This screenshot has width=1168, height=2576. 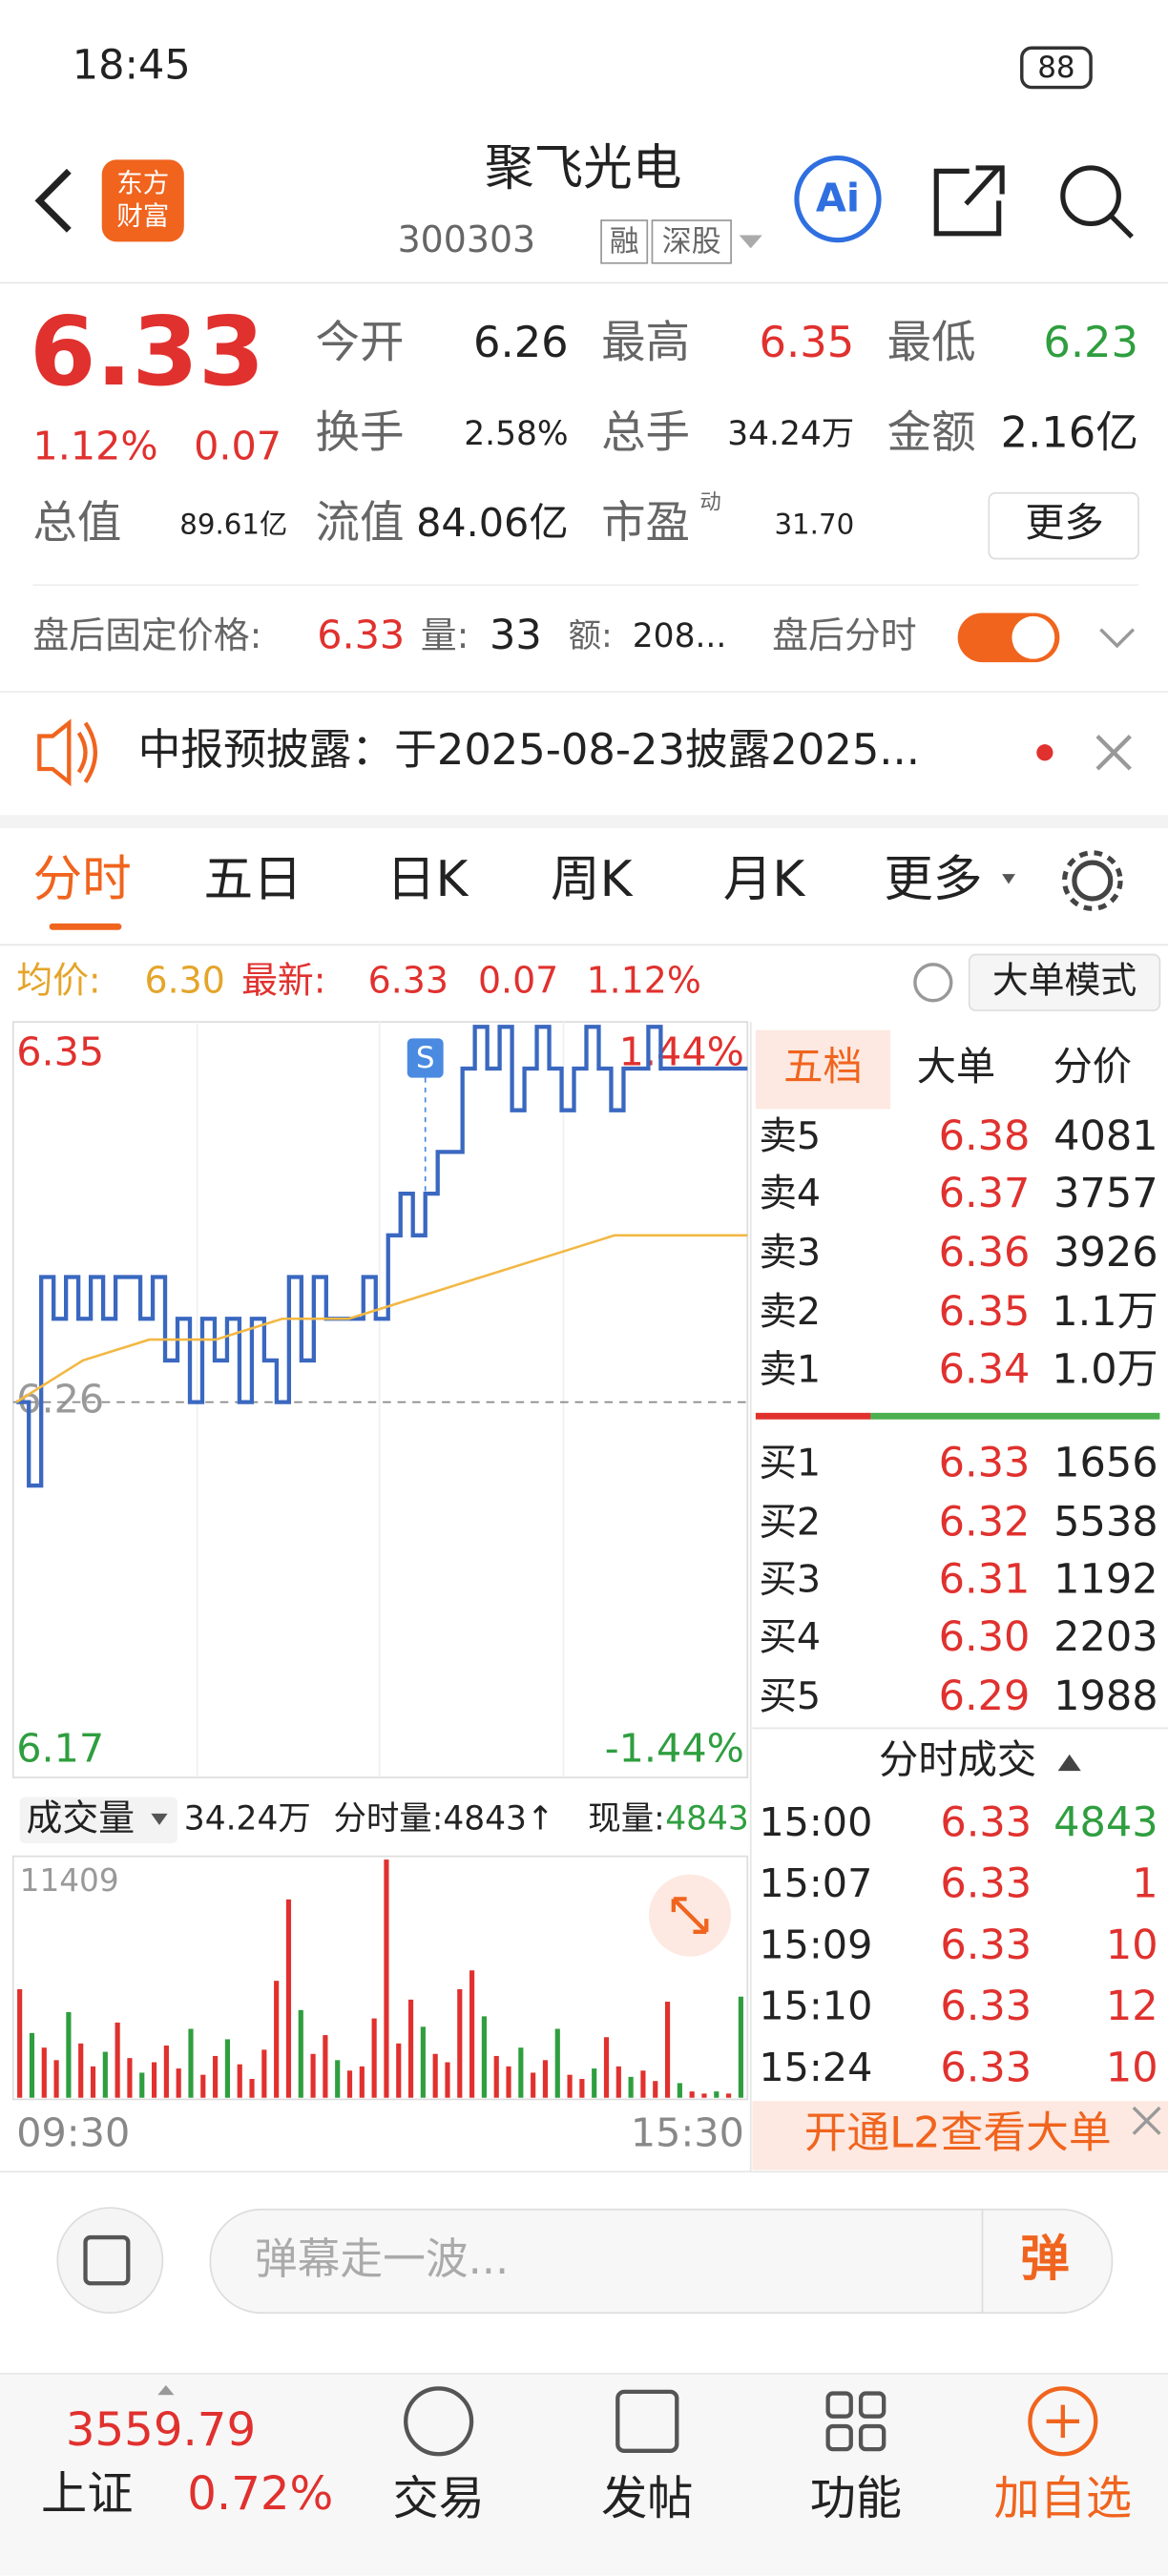 I want to click on change-pct: 1.12%, so click(x=94, y=445).